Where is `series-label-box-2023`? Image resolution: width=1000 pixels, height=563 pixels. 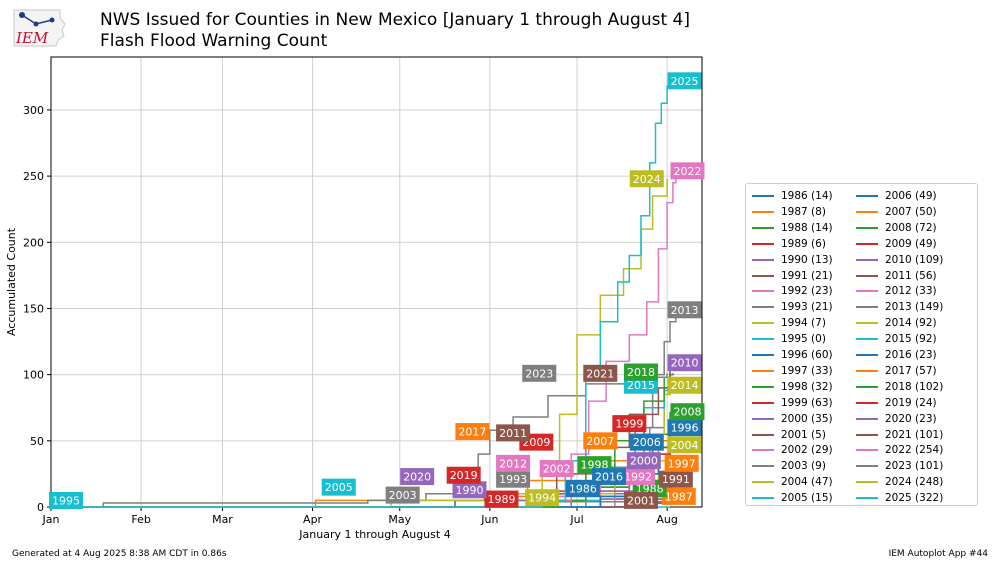
series-label-box-2023 is located at coordinates (539, 373).